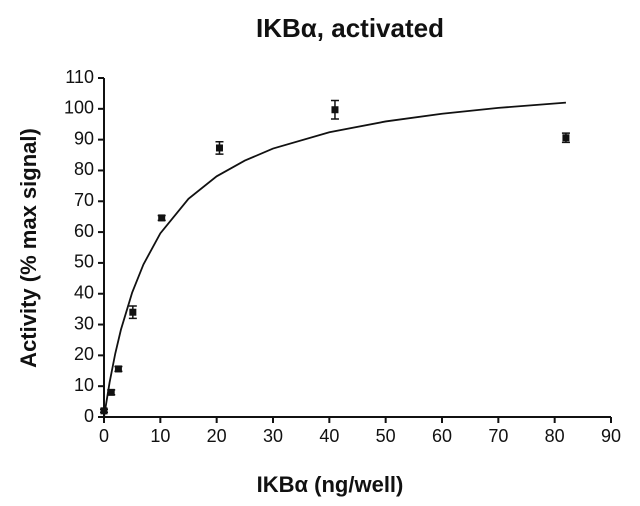 This screenshot has width=640, height=506. What do you see at coordinates (79, 77) in the screenshot?
I see `y-tick-label: 110` at bounding box center [79, 77].